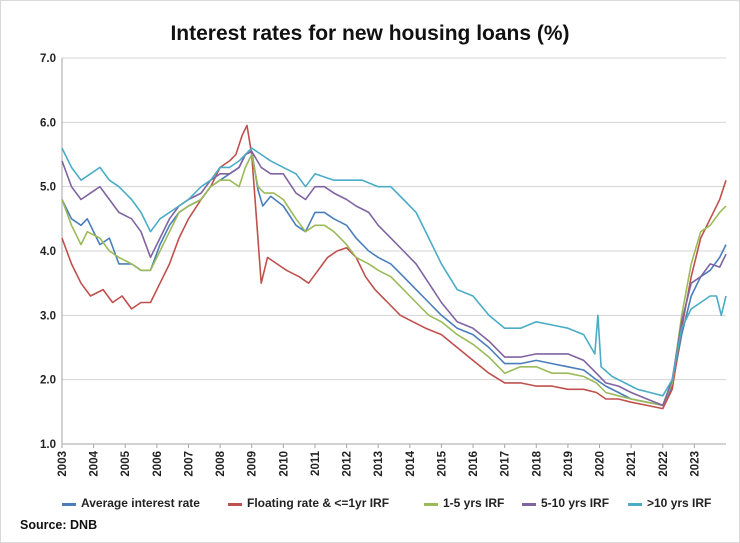  Describe the element at coordinates (140, 503) in the screenshot. I see `legend-label-average: Average interest rate` at that location.